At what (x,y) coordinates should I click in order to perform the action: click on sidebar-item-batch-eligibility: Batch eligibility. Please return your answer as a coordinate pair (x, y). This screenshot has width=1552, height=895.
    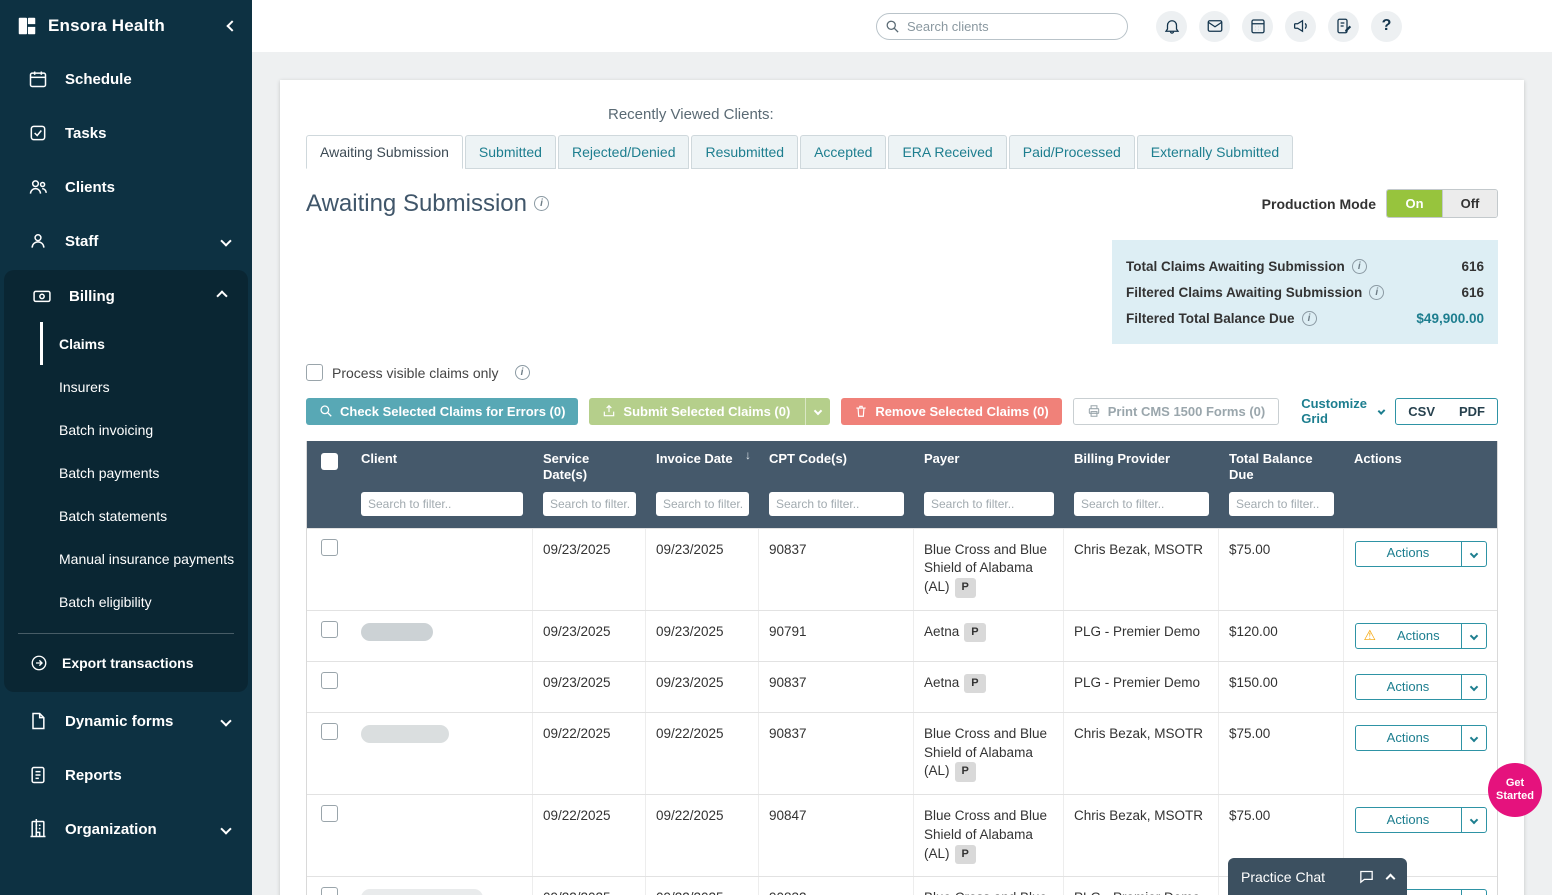
    Looking at the image, I should click on (144, 601).